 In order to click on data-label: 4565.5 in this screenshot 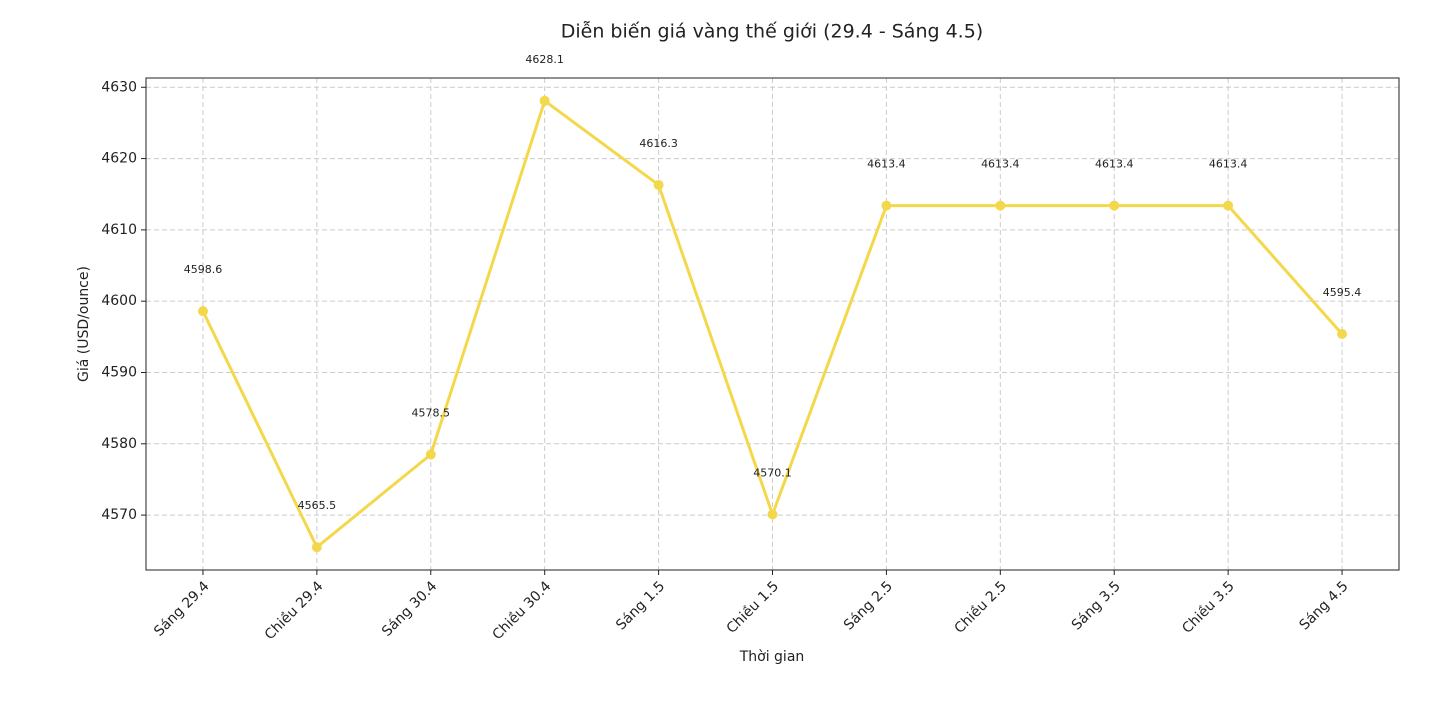, I will do `click(317, 505)`.